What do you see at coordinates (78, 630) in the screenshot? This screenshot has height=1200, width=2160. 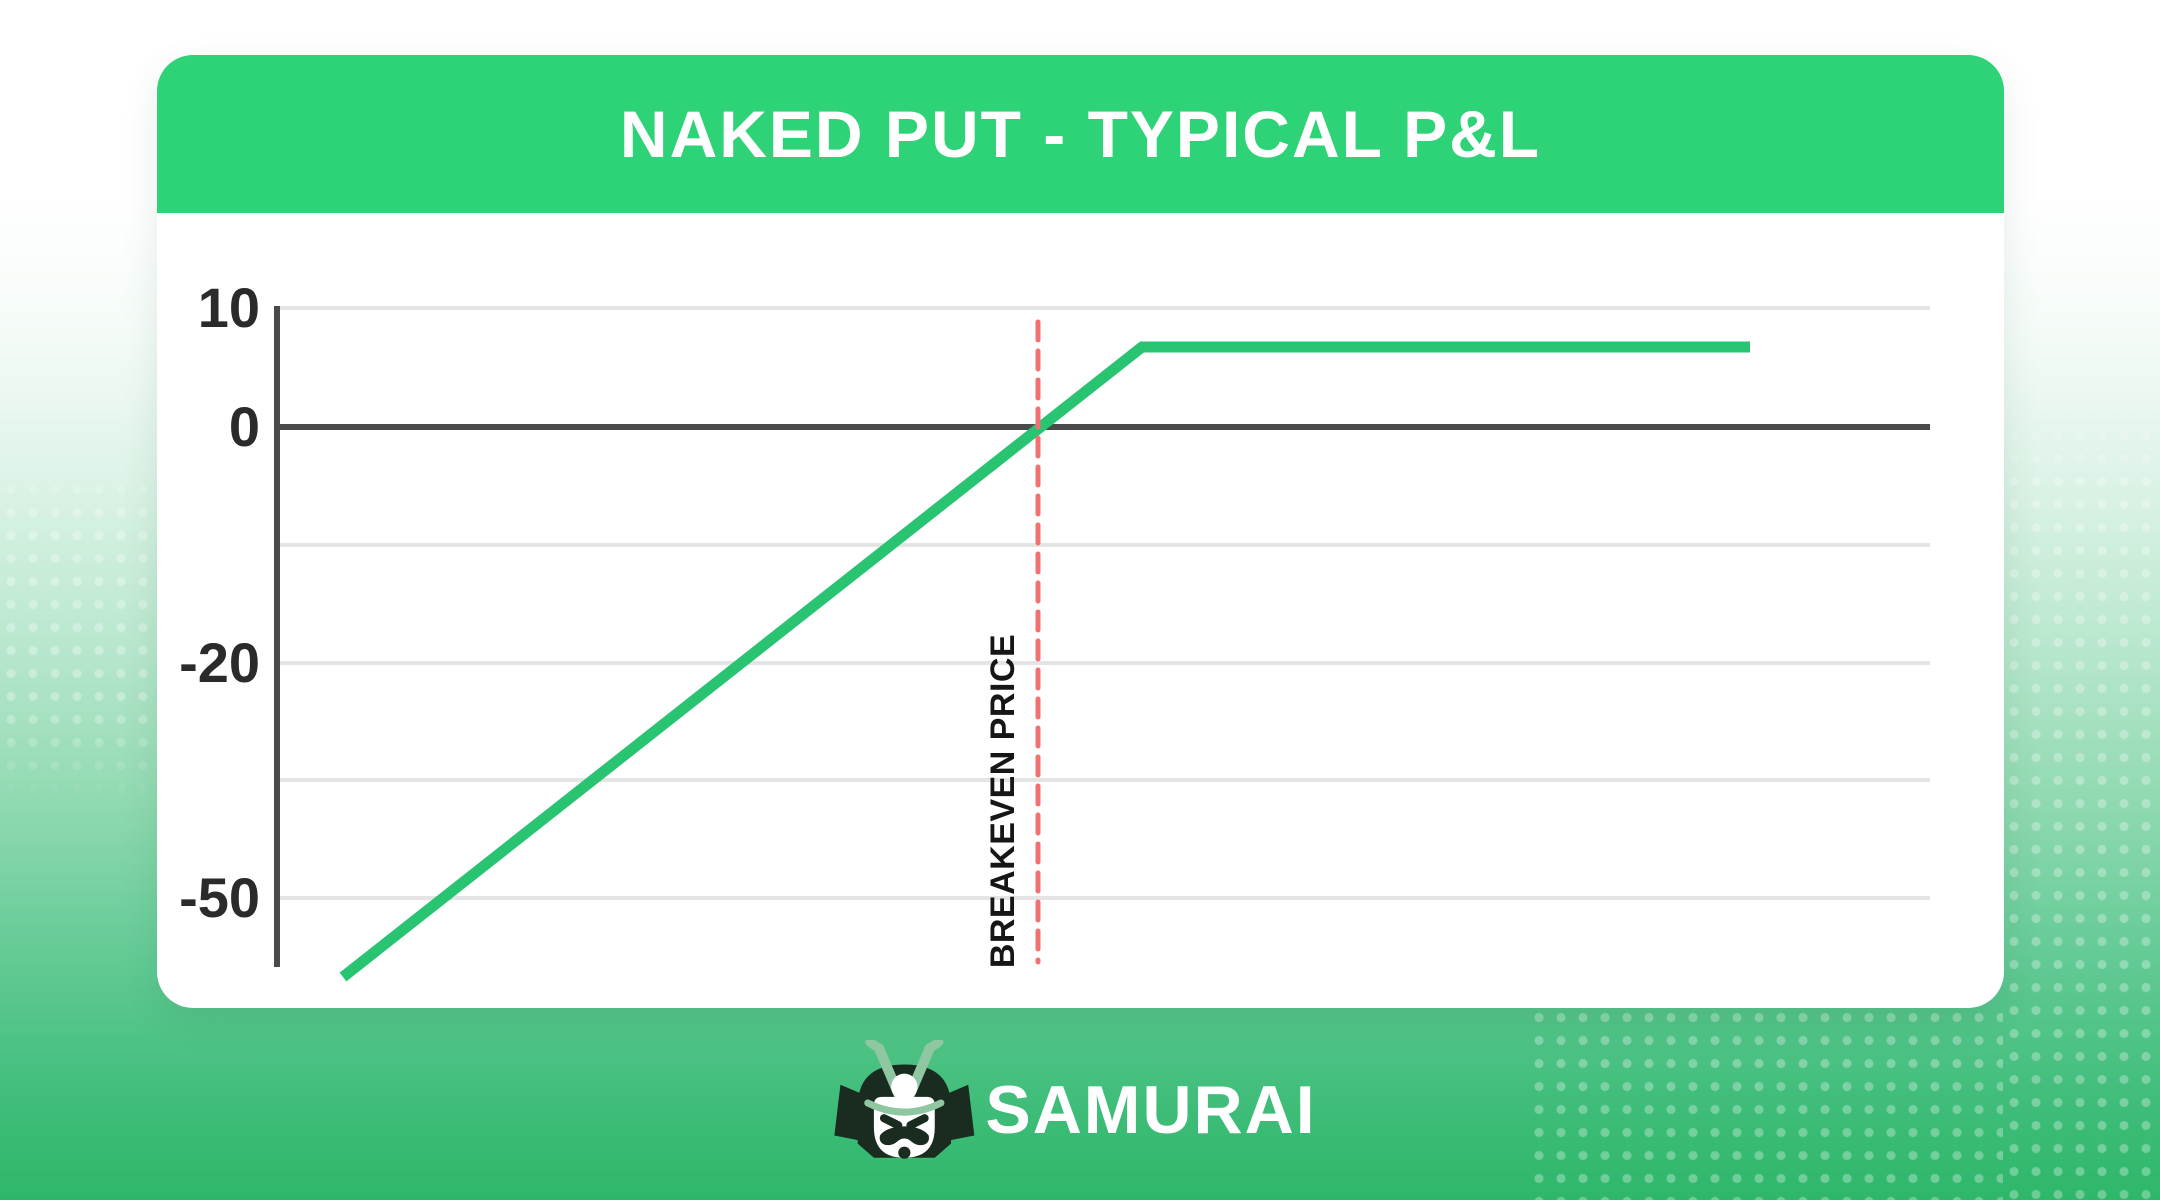 I see `background-dots-left` at bounding box center [78, 630].